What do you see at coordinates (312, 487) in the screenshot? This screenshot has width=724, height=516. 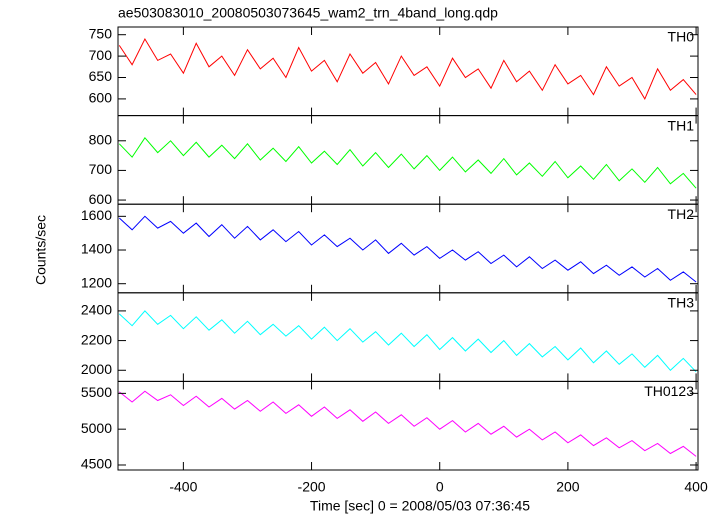 I see `x-tick-label: -200` at bounding box center [312, 487].